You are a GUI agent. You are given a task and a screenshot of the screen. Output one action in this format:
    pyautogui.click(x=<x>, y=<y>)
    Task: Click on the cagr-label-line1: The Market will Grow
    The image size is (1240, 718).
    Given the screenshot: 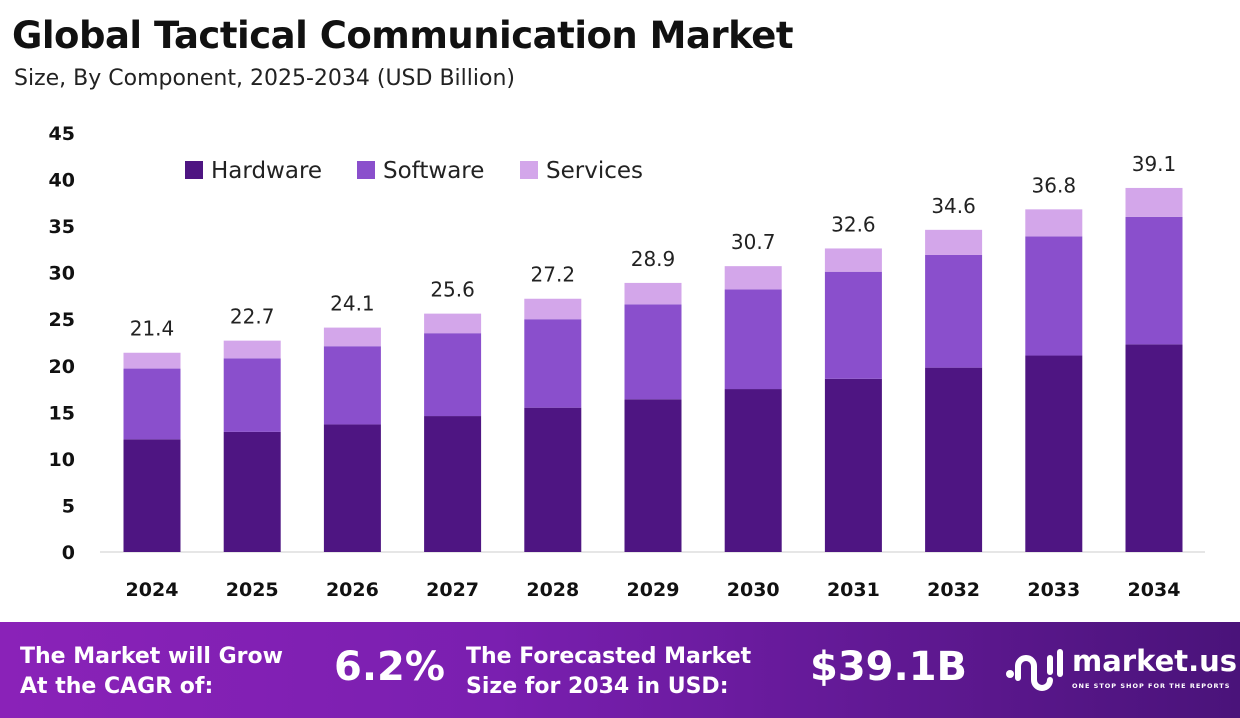 What is the action you would take?
    pyautogui.click(x=151, y=656)
    